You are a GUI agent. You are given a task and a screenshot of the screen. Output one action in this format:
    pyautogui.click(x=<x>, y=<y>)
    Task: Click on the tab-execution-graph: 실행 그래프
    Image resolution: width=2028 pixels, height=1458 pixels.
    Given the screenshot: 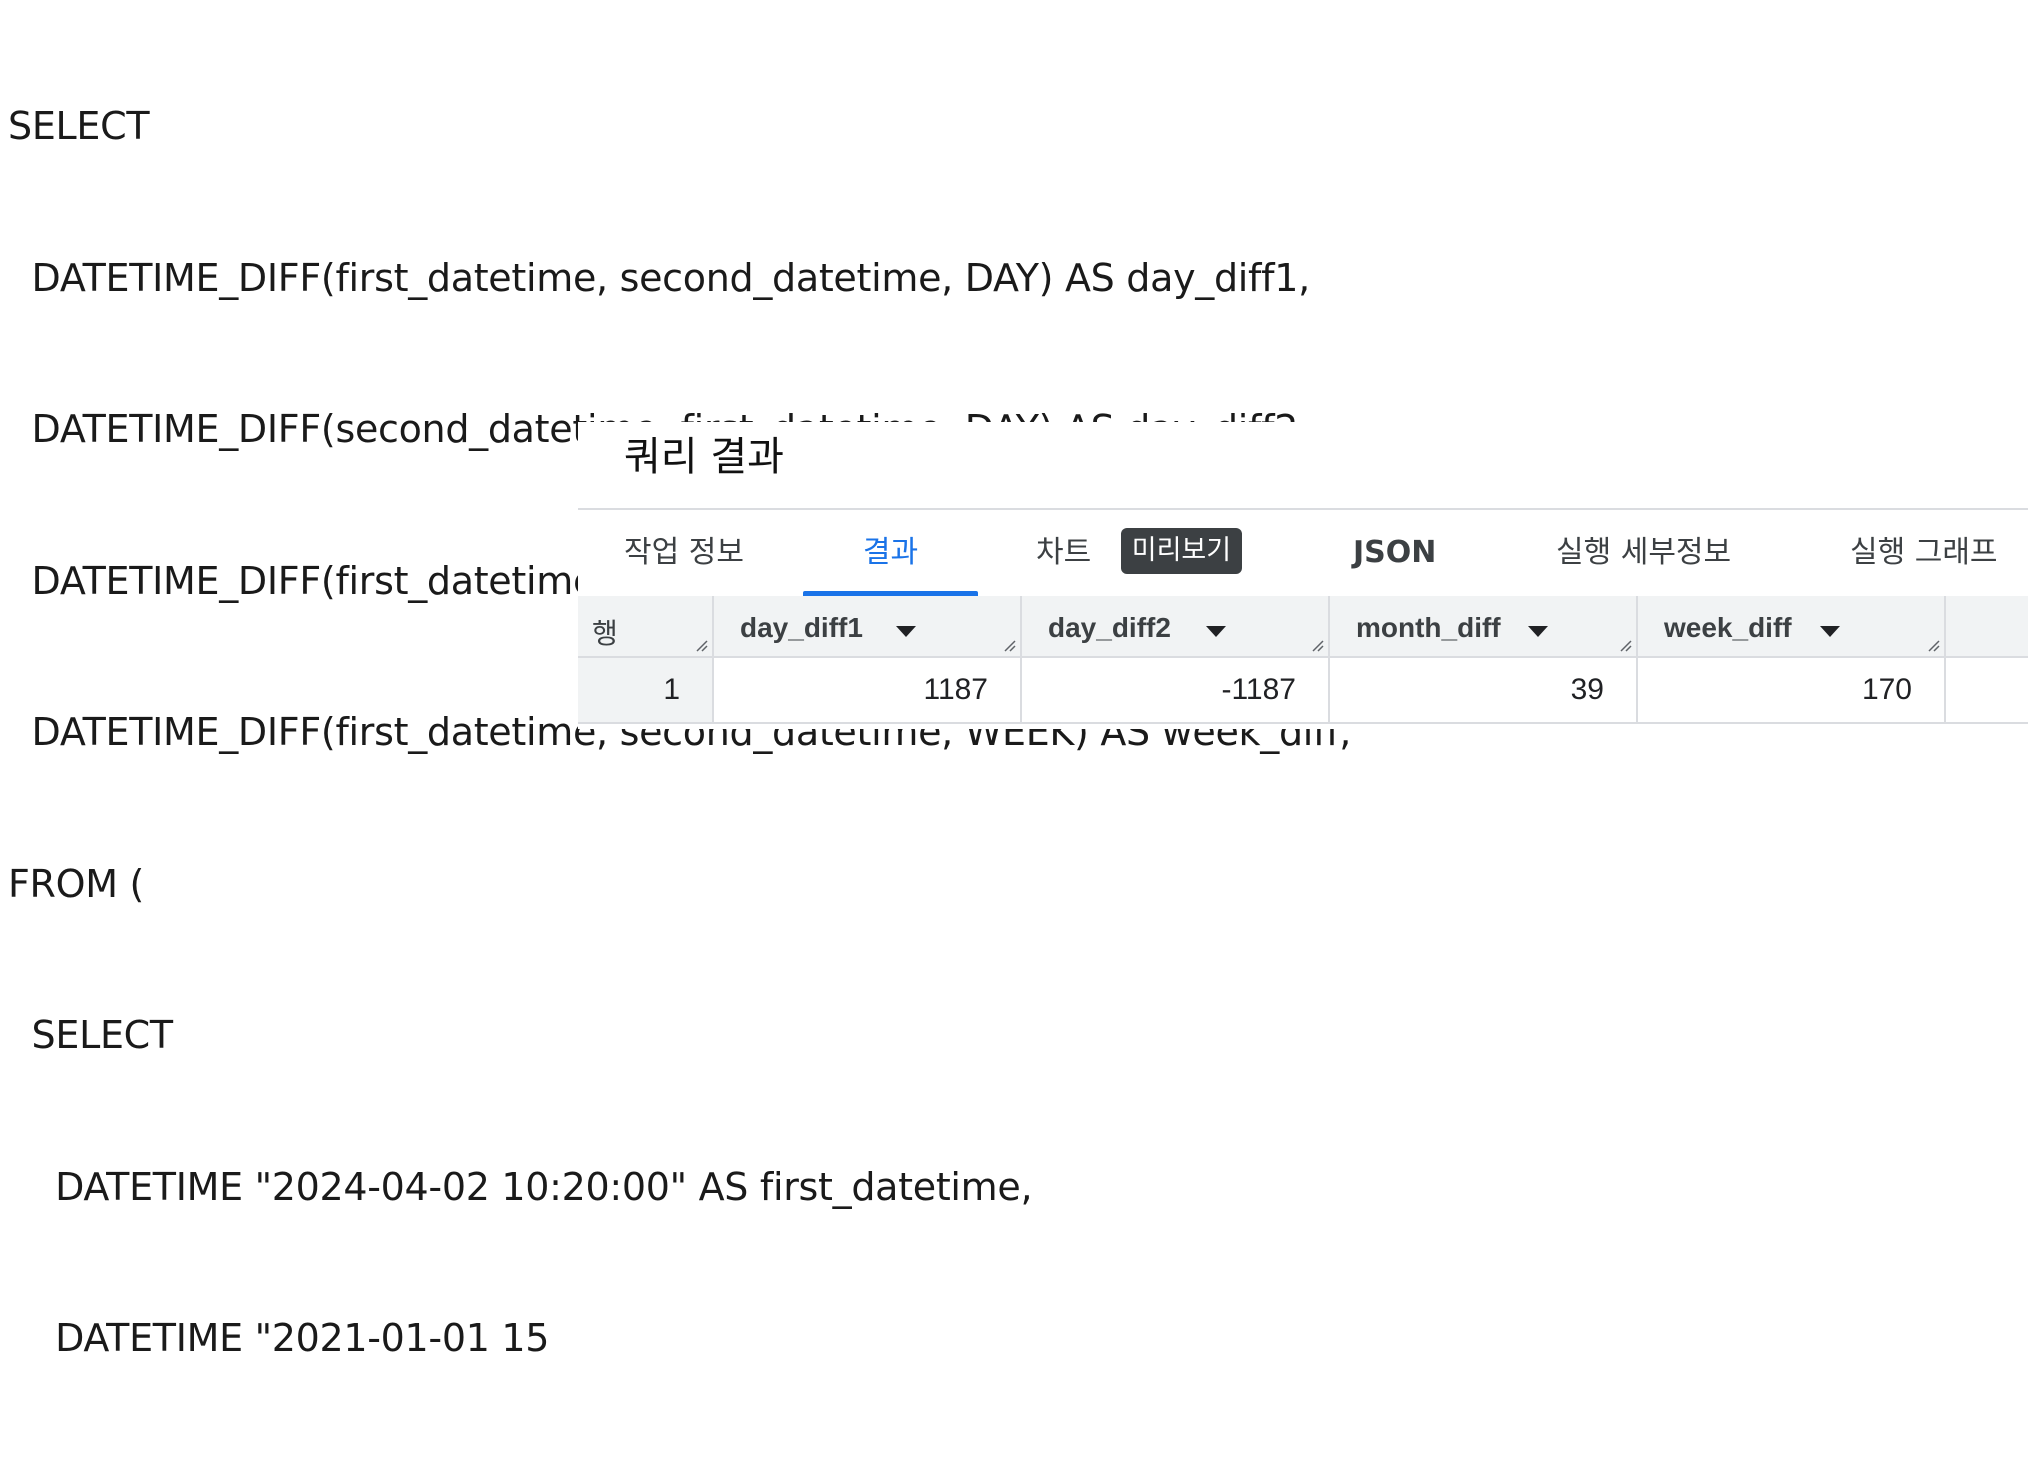 What is the action you would take?
    pyautogui.click(x=1924, y=553)
    